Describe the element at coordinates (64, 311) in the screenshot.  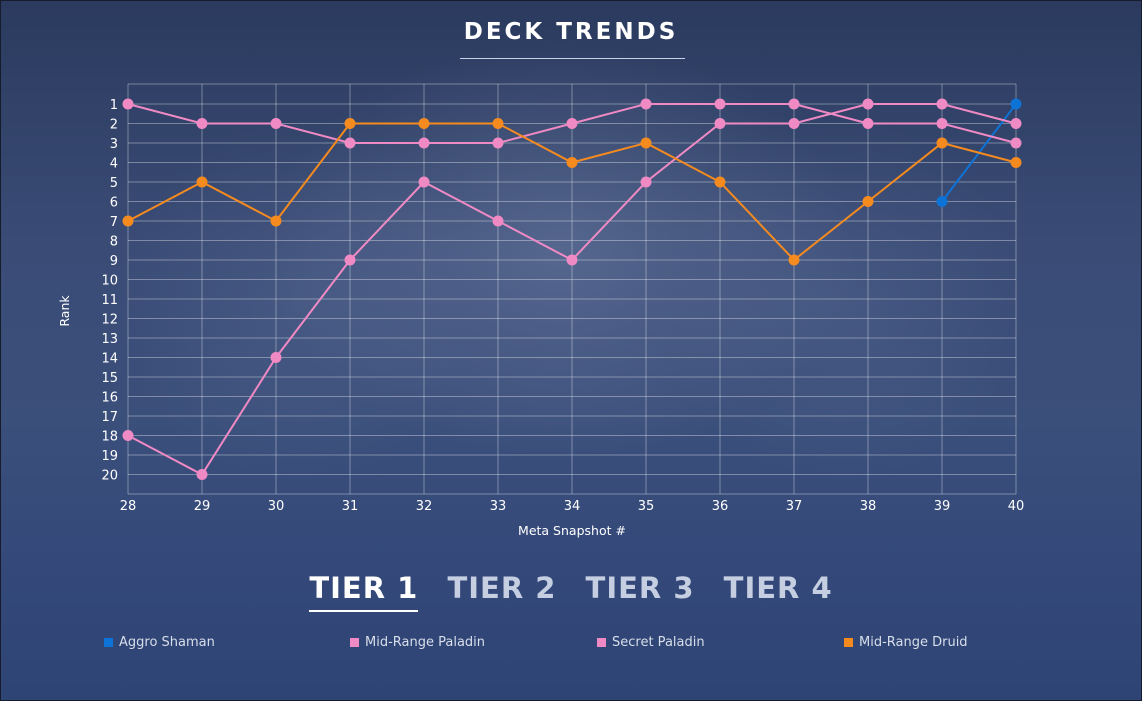
I see `y-axis-label: Rank` at that location.